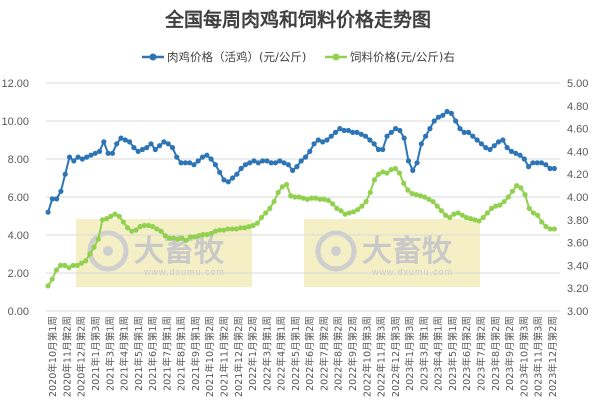 This screenshot has height=415, width=597. I want to click on y-left-tick-label: 10.00, so click(15, 122).